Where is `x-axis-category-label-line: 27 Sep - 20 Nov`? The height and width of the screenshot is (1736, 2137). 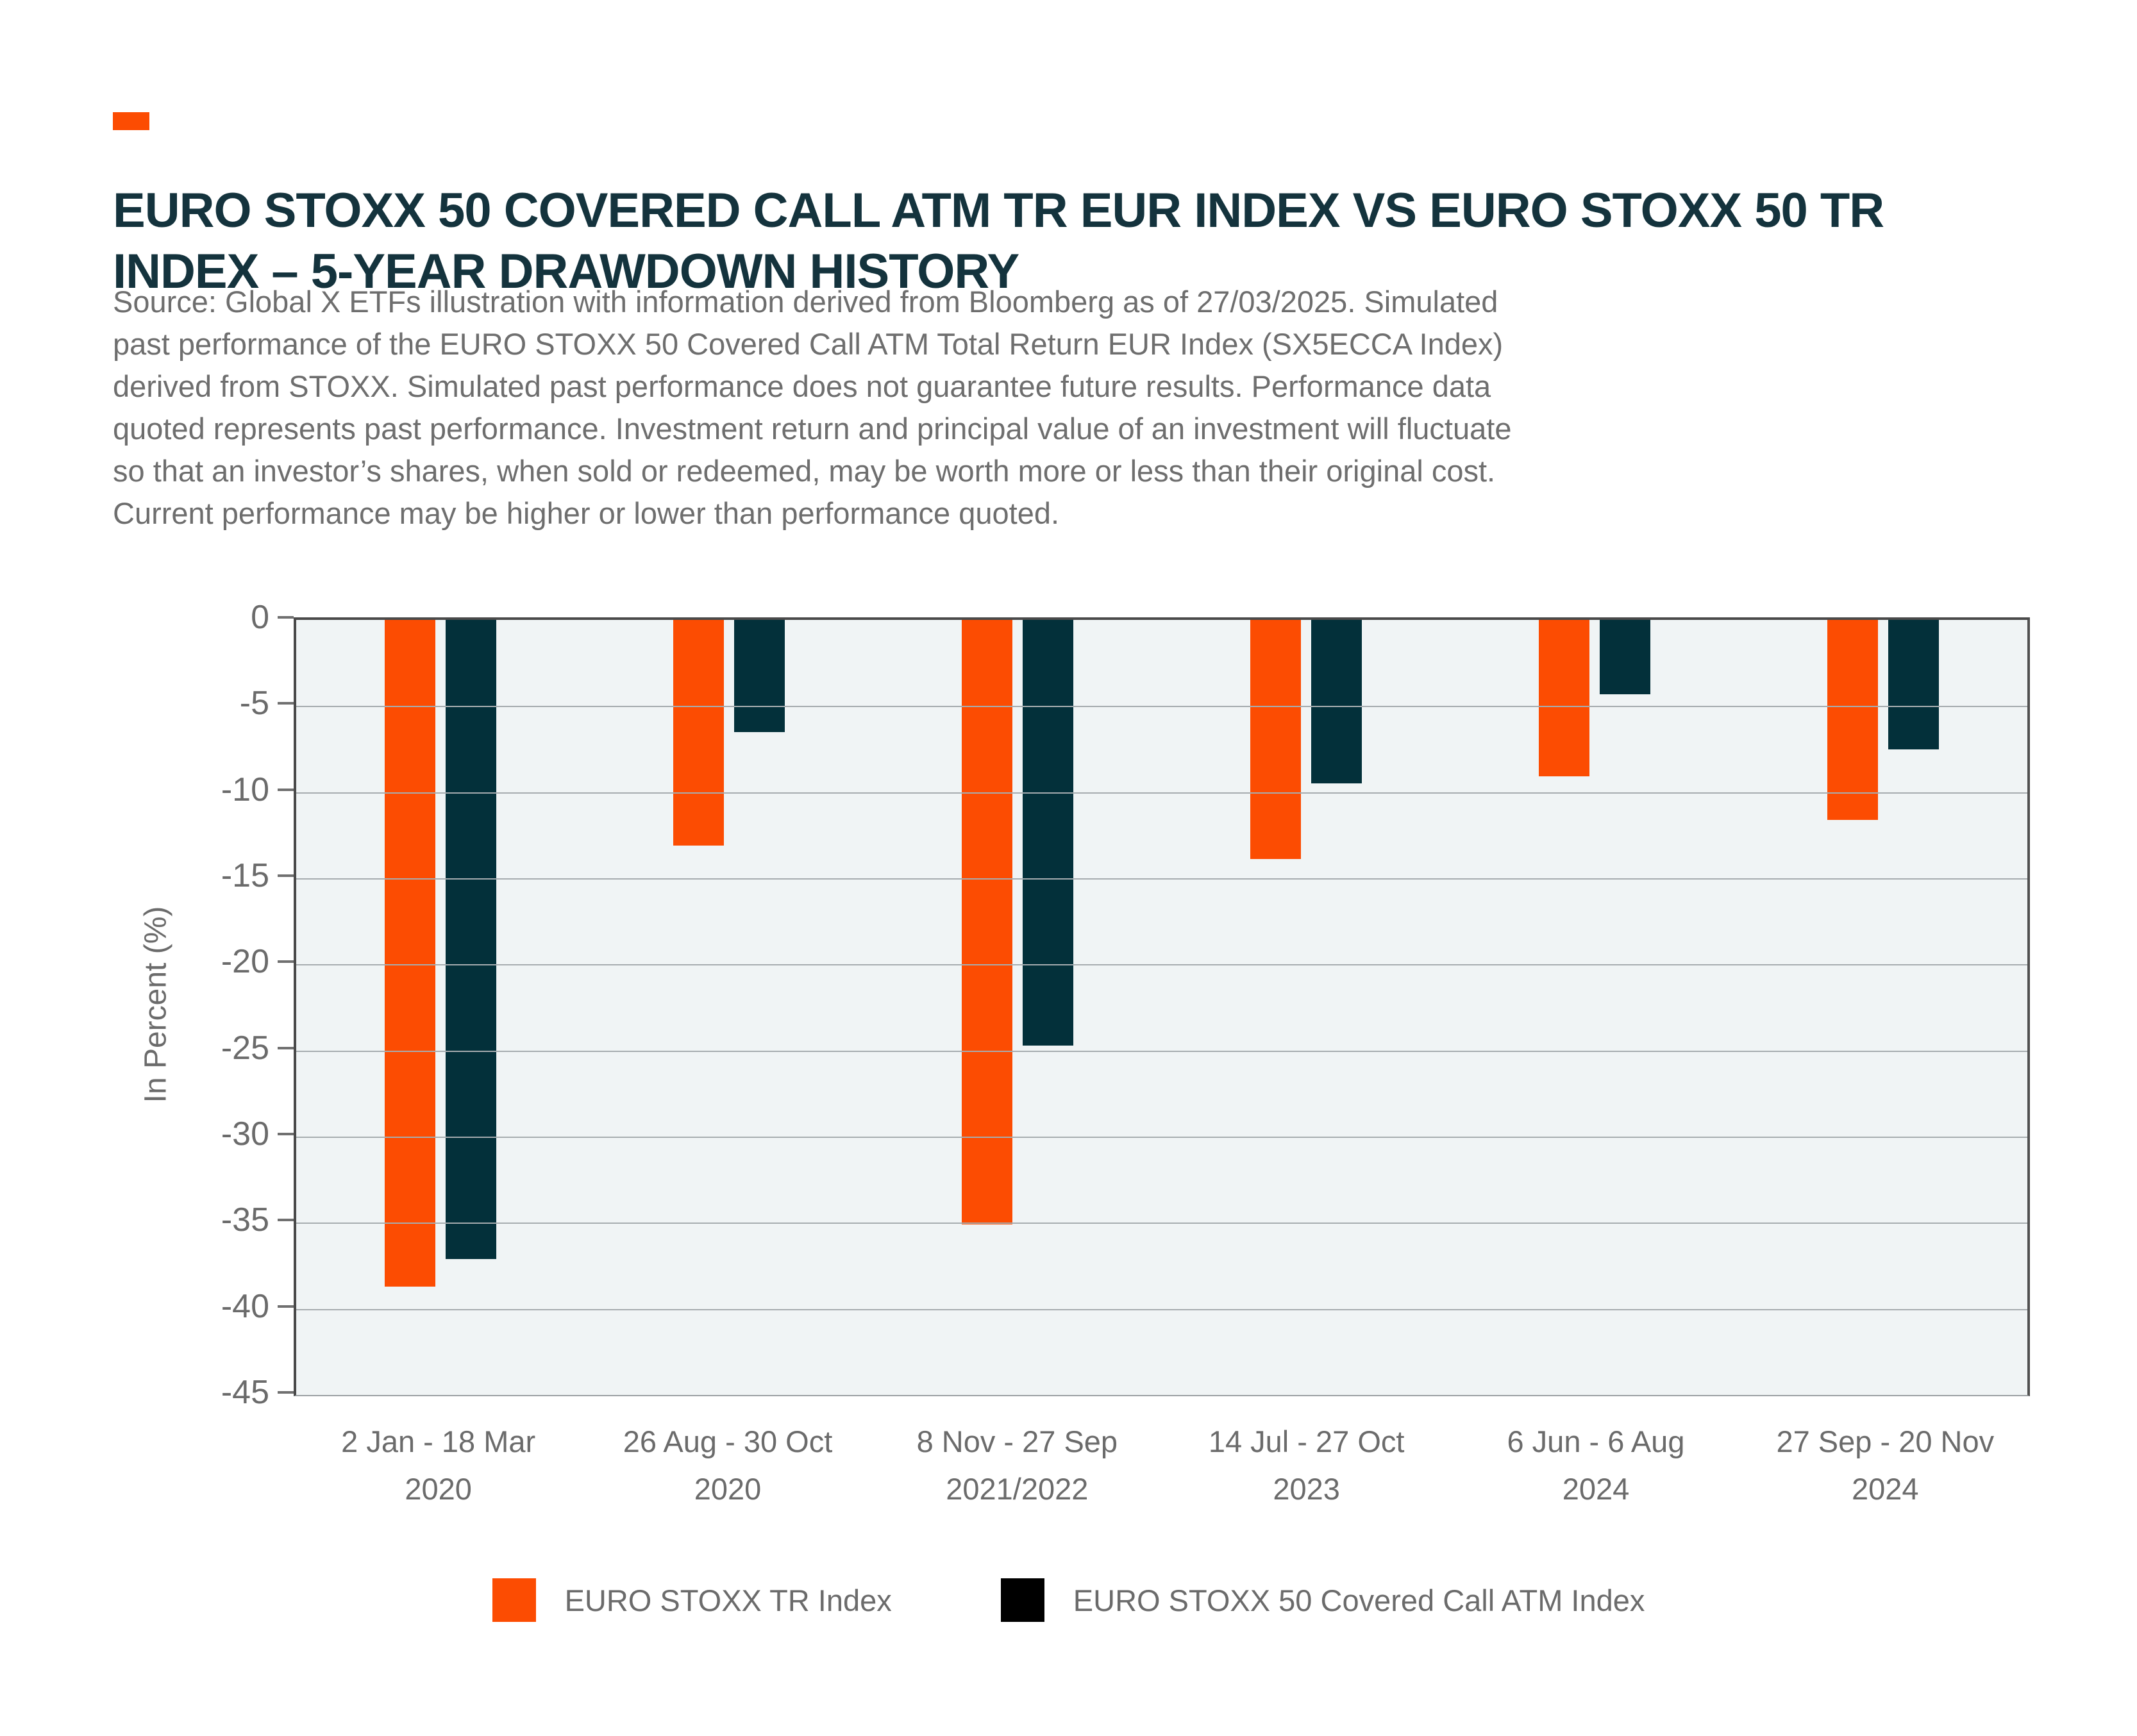 x-axis-category-label-line: 27 Sep - 20 Nov is located at coordinates (1885, 1441).